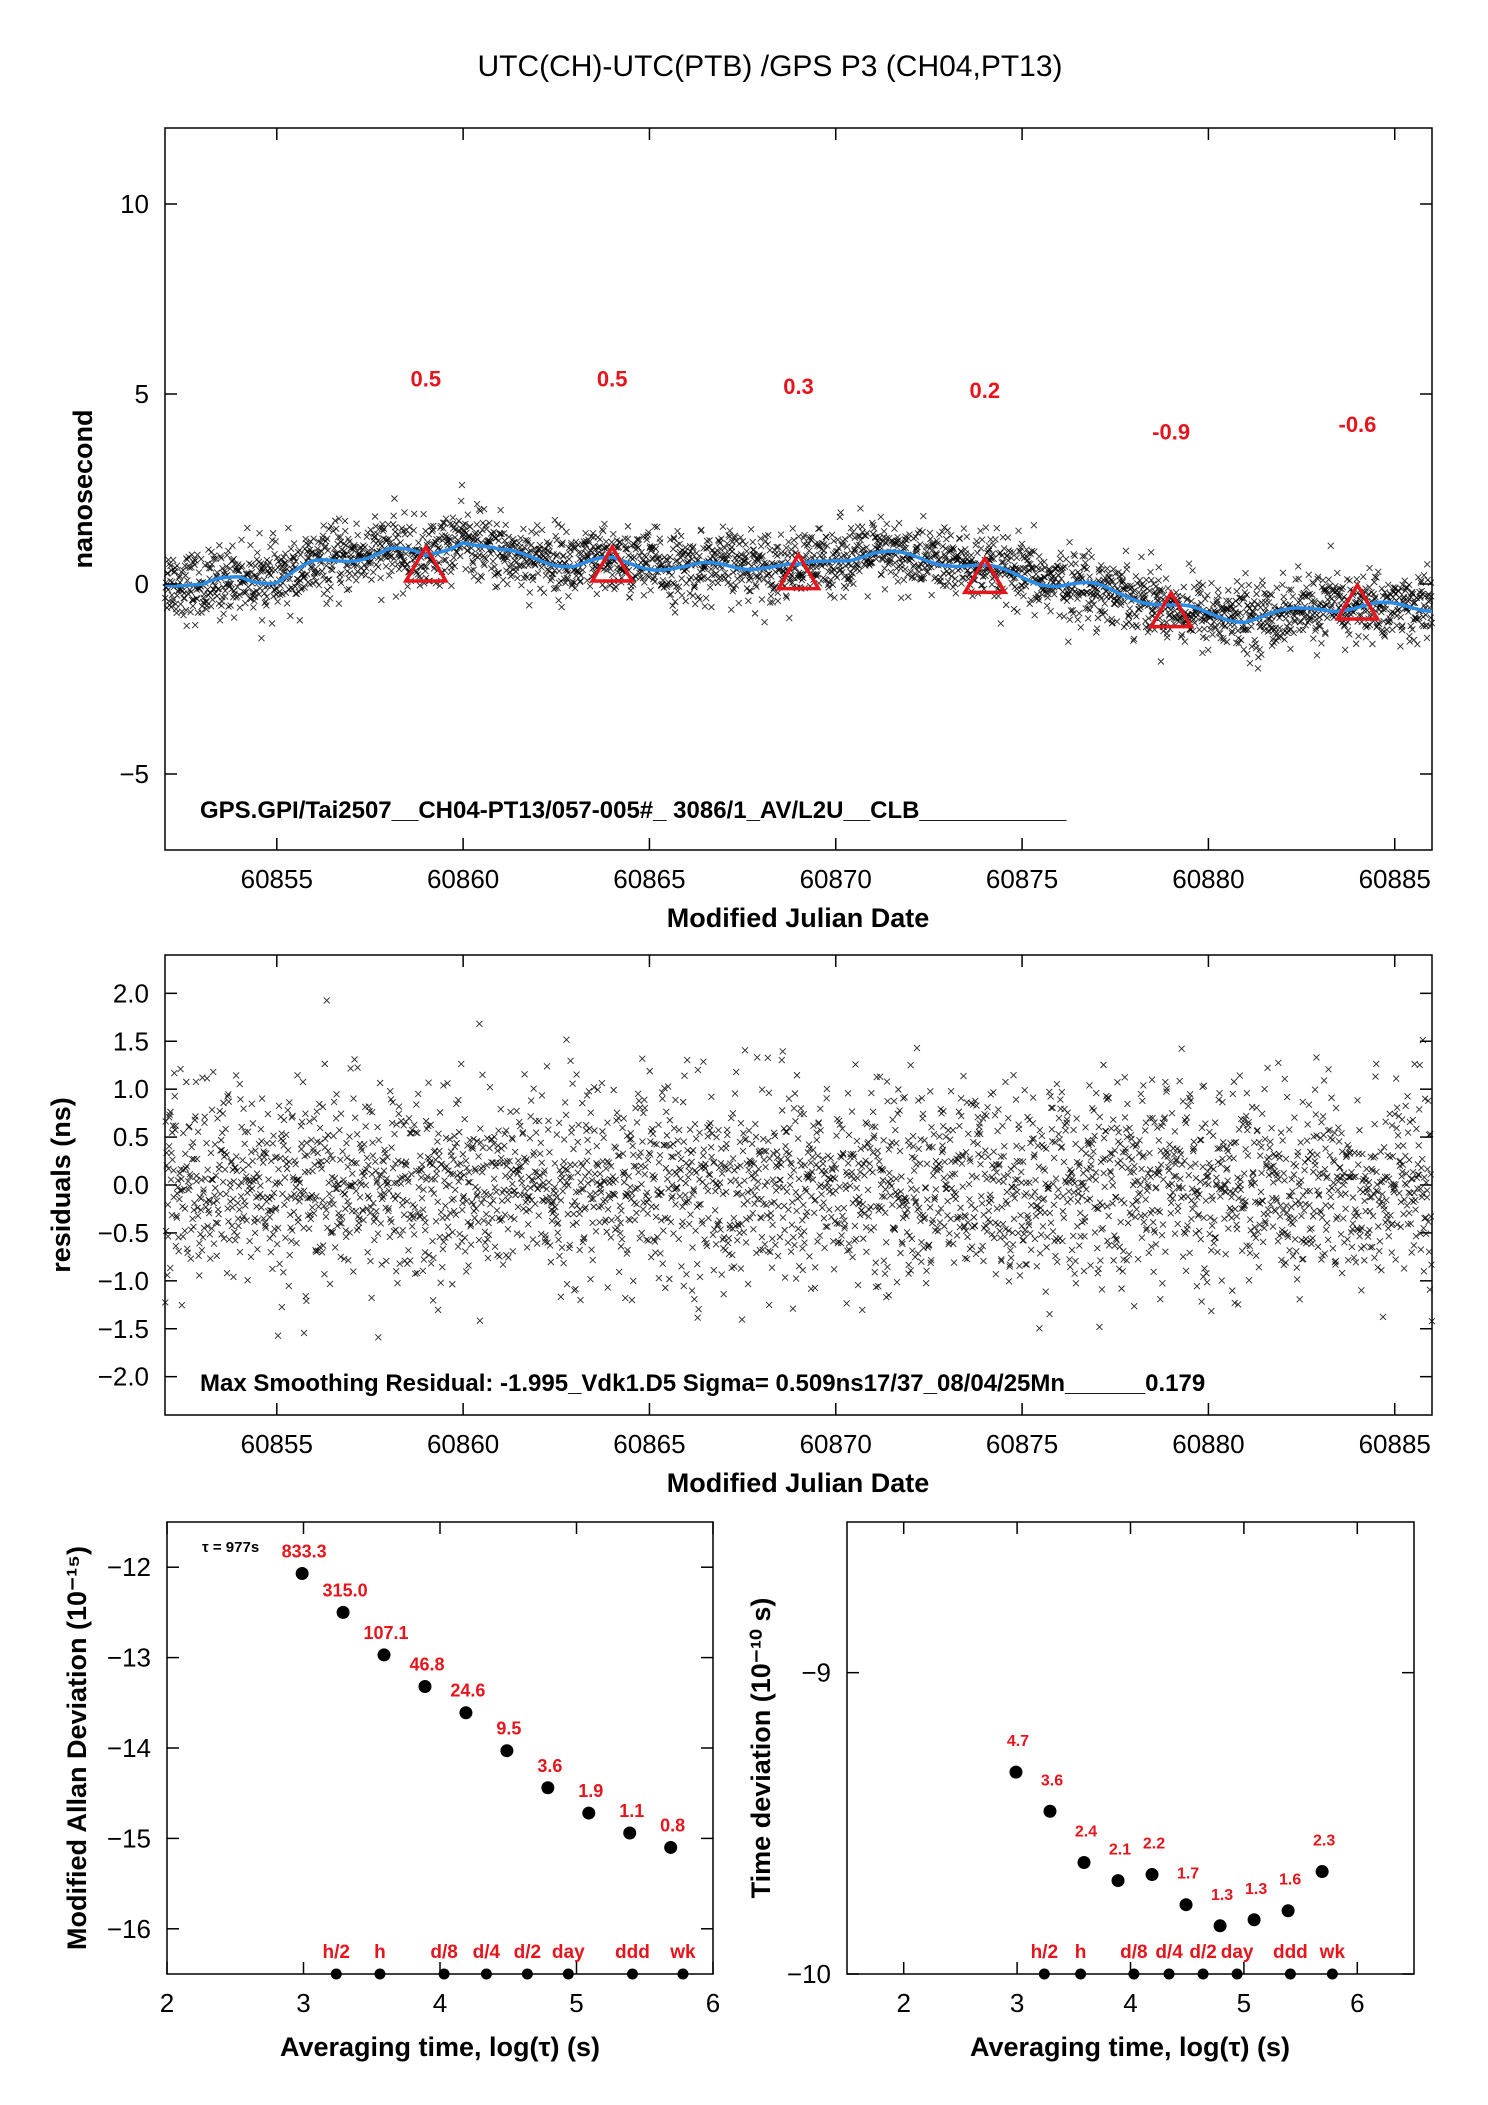 This screenshot has width=1488, height=2105. Describe the element at coordinates (985, 390) in the screenshot. I see `marker-label: 0.2` at that location.